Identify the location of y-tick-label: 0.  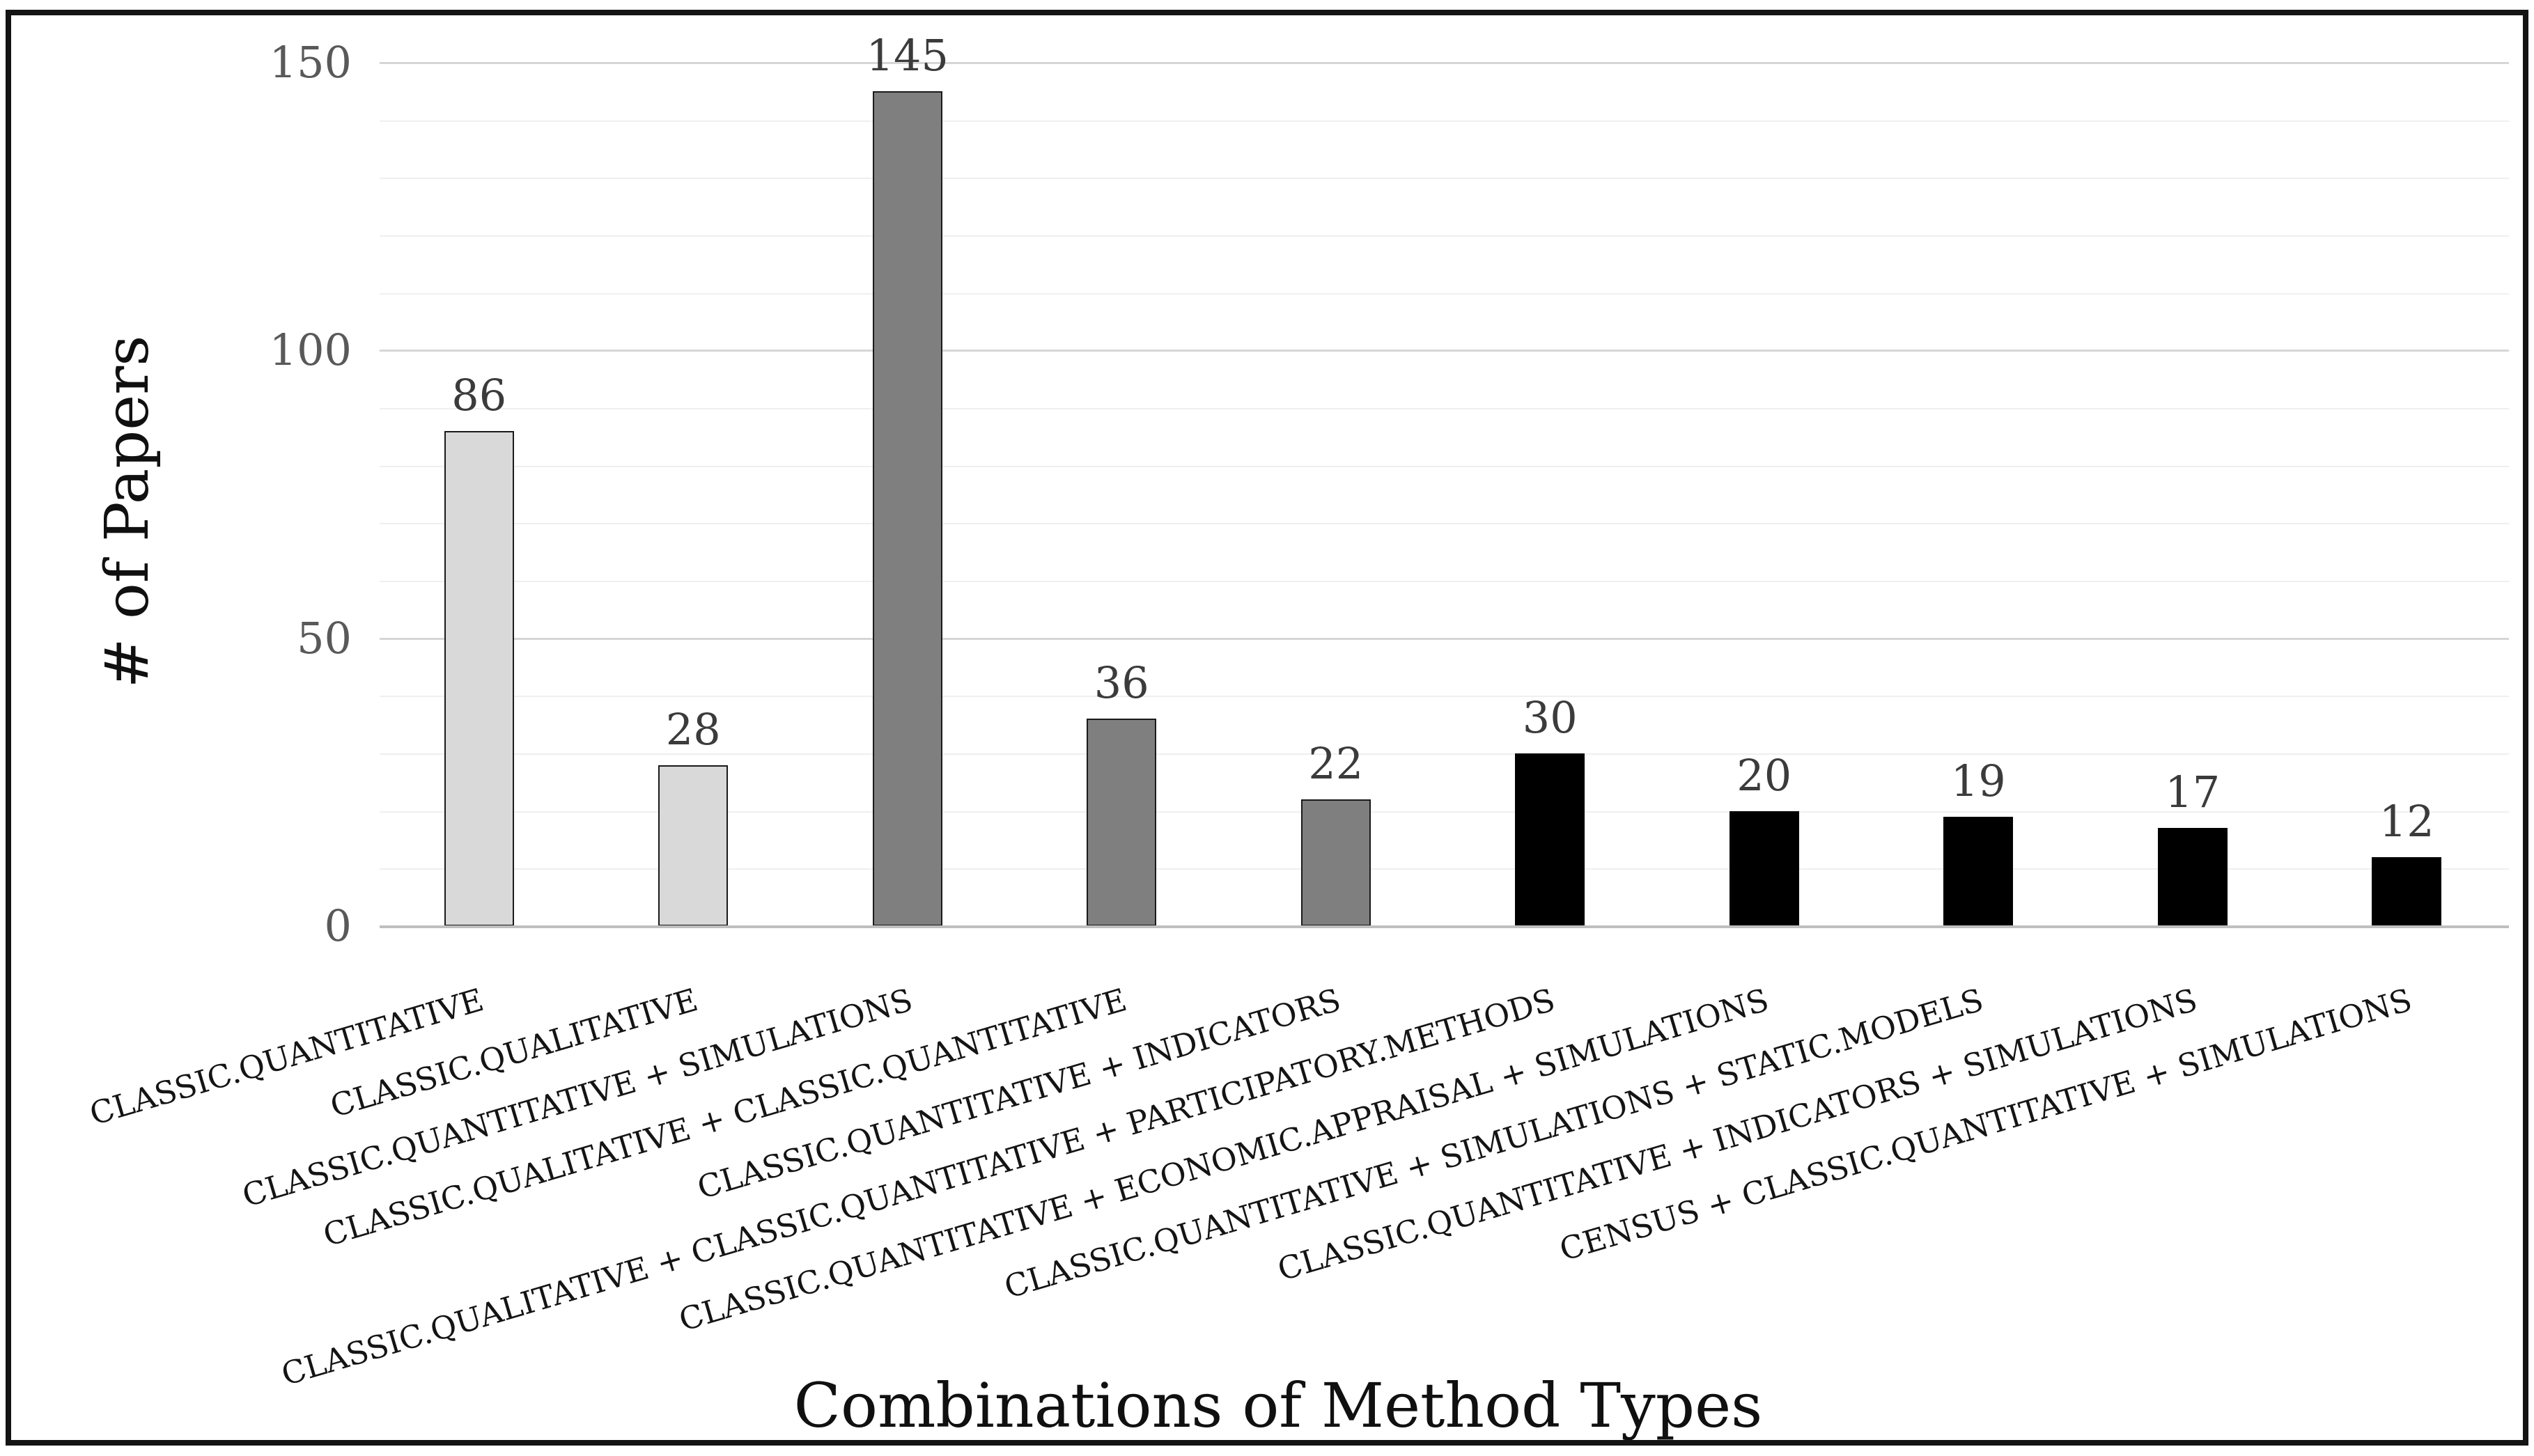
(338, 925).